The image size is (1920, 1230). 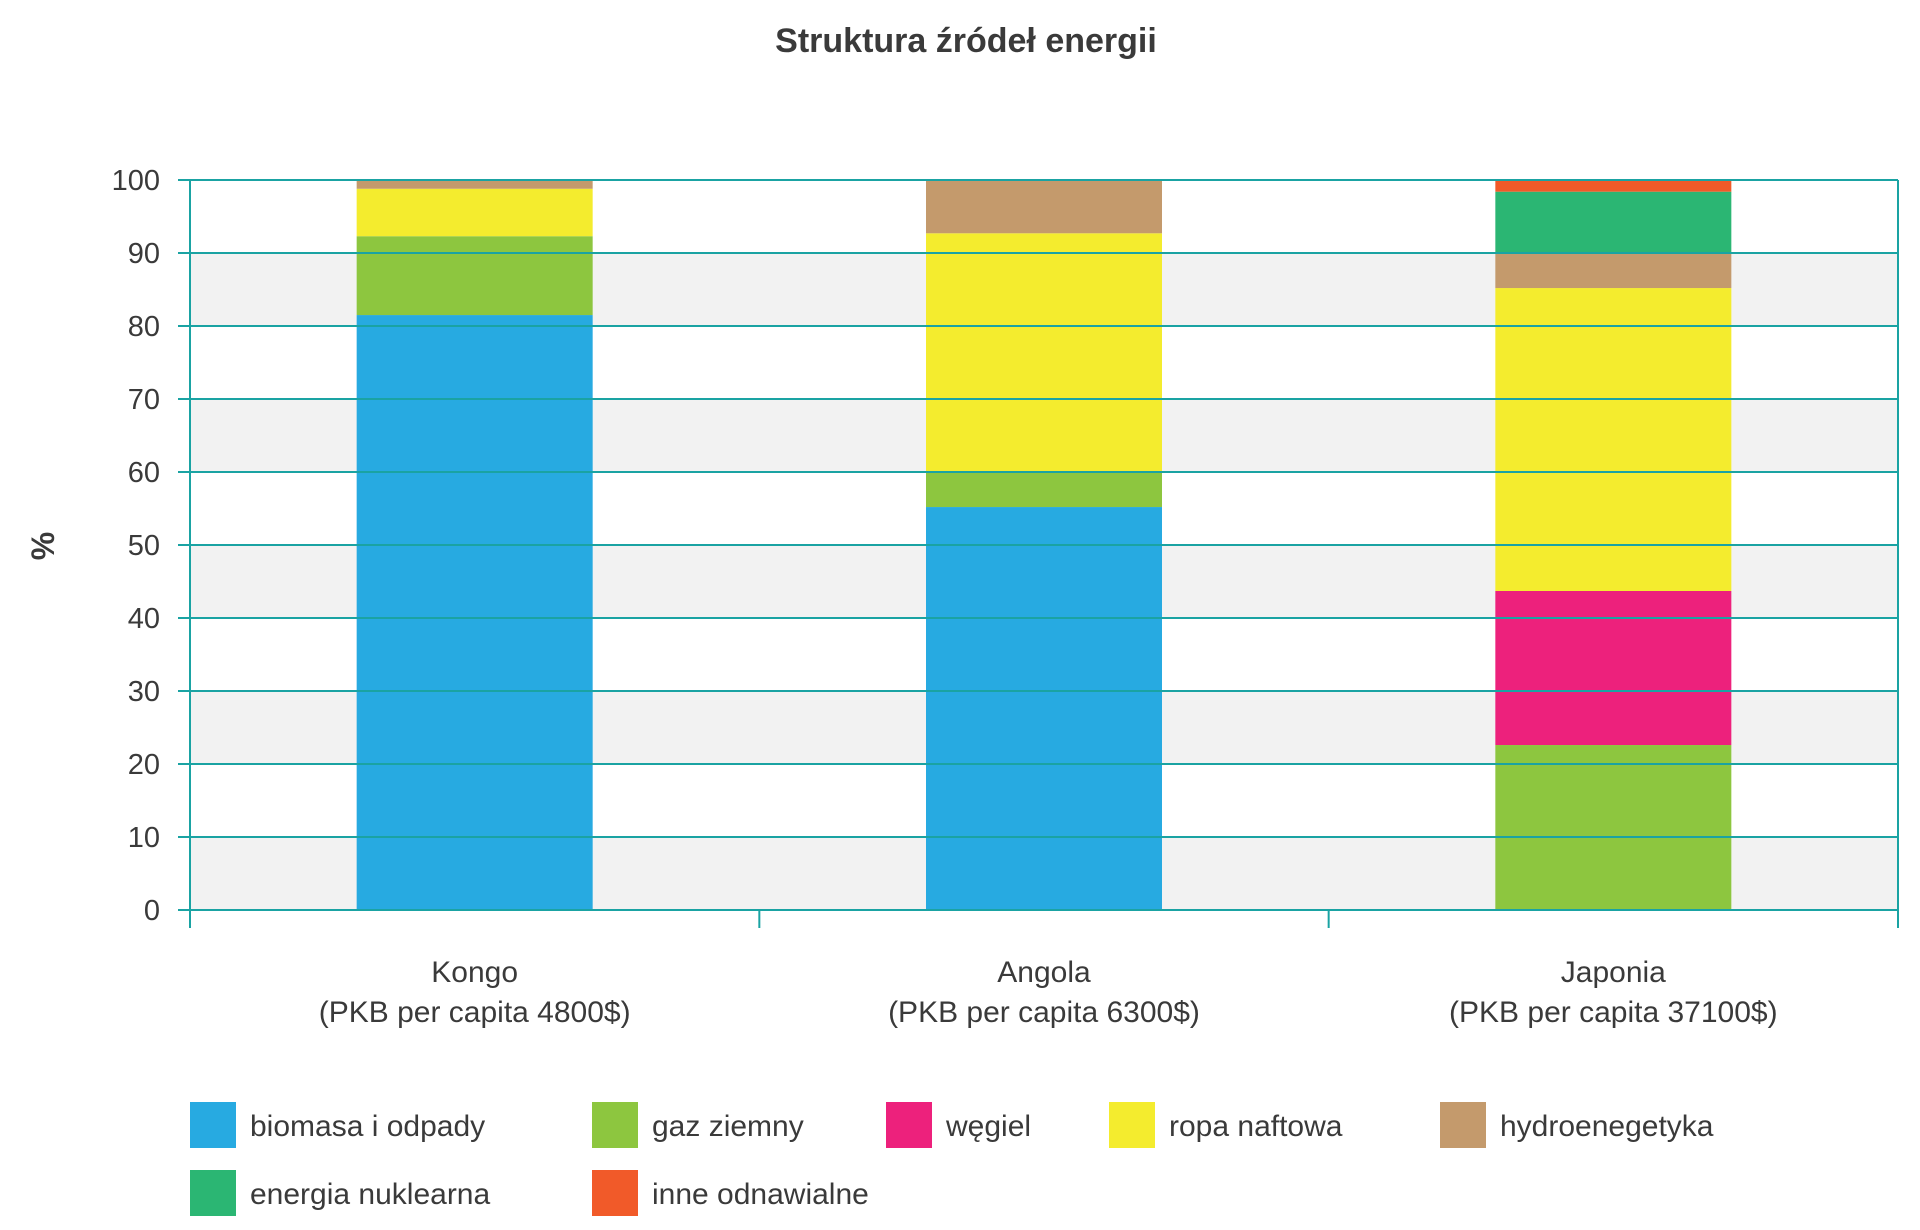 I want to click on legend-label: hydroenegetyka, so click(x=1607, y=1126).